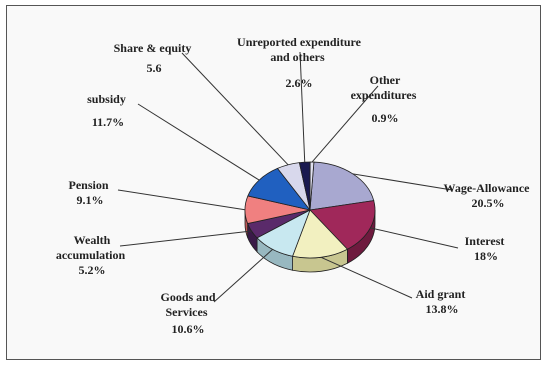 The height and width of the screenshot is (379, 555). Describe the element at coordinates (442, 301) in the screenshot. I see `slice-label-aid-grant: Aid grant 13.8%` at that location.